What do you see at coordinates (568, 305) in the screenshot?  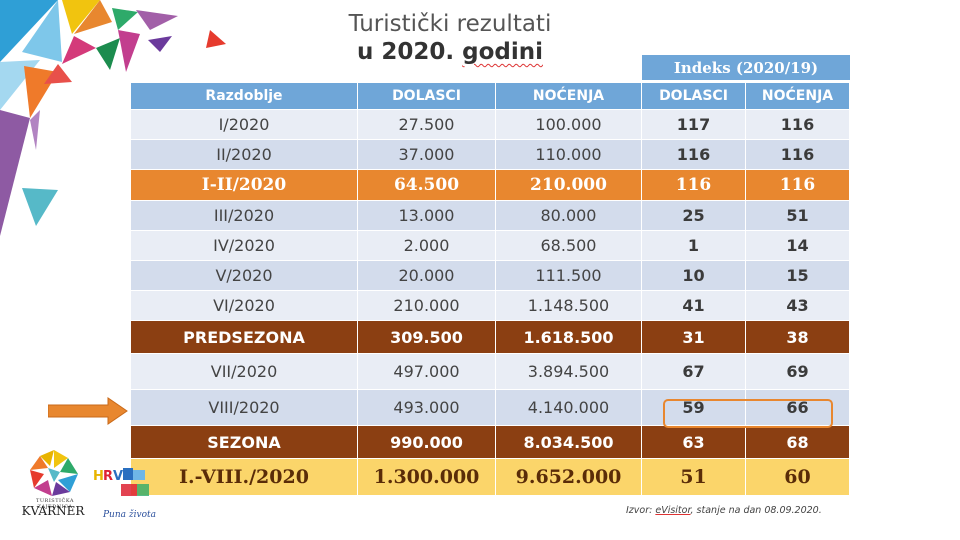 I see `nights-cell: 1.148.500` at bounding box center [568, 305].